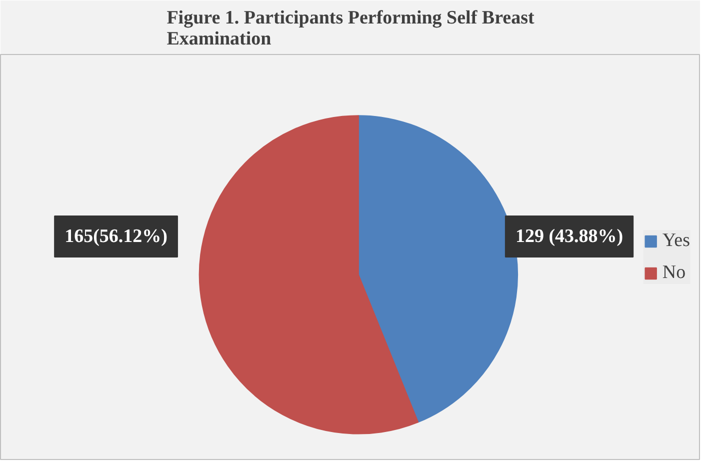 The image size is (704, 463). I want to click on legend-label: Yes, so click(676, 241).